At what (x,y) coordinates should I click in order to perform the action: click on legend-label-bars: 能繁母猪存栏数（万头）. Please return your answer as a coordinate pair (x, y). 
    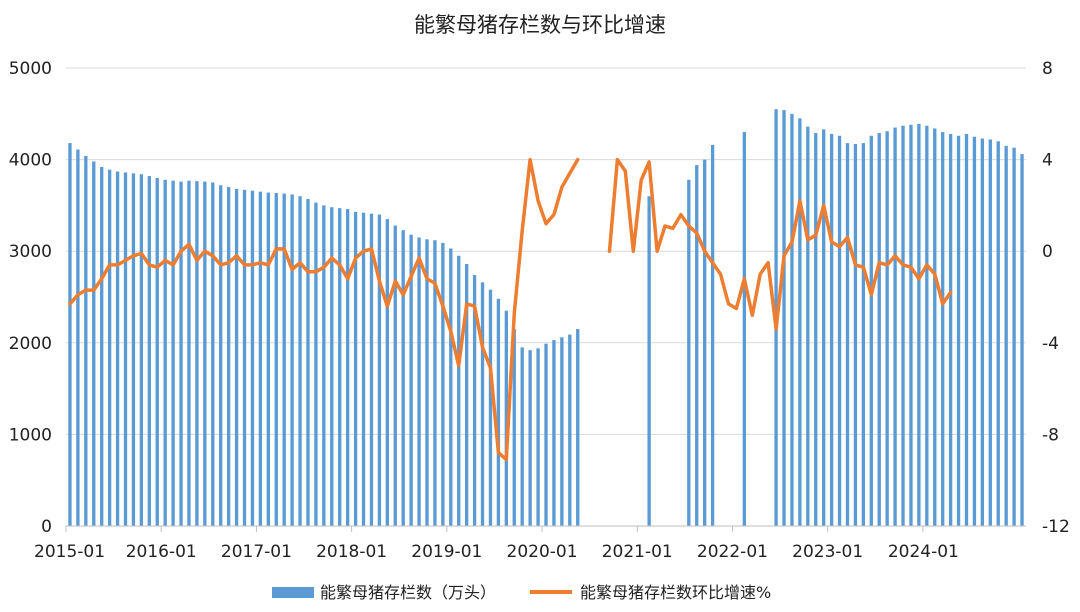
    Looking at the image, I should click on (408, 592).